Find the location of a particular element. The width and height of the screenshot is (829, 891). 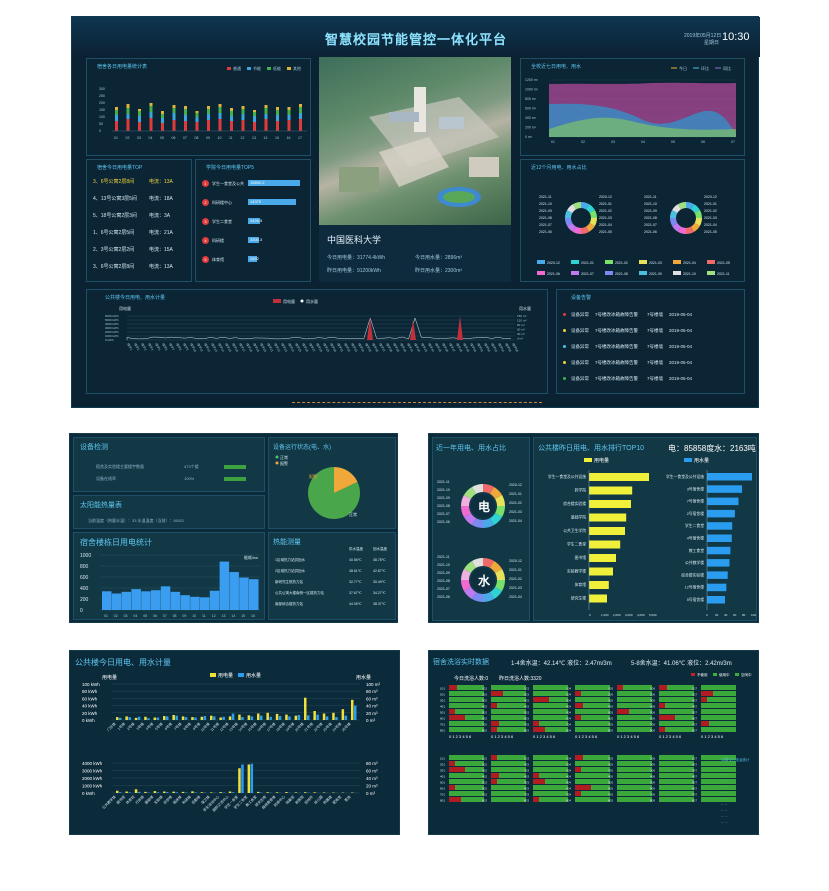

campus-aerial-image is located at coordinates (415, 141).